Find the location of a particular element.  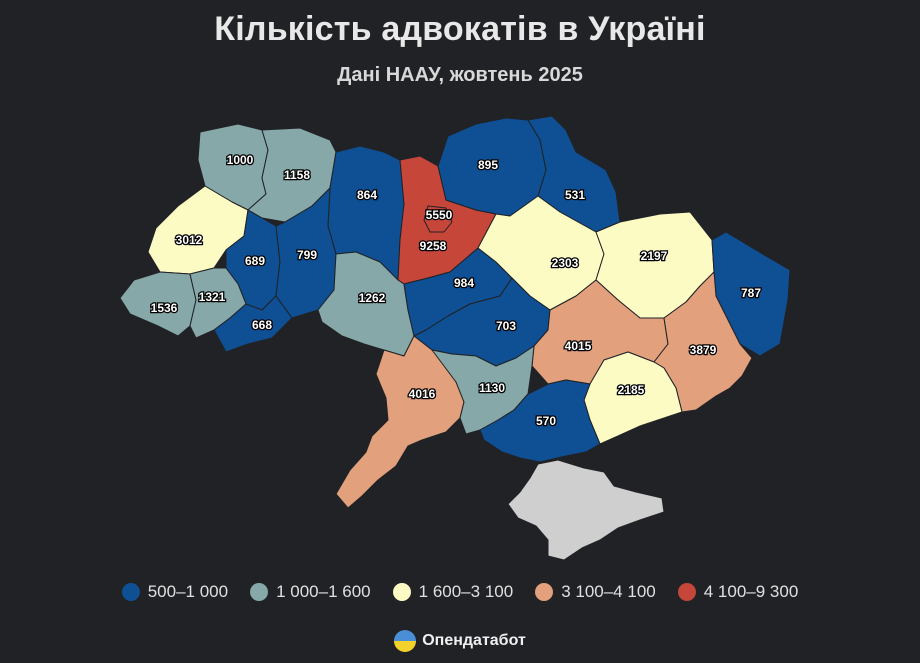

label-zakarpattia: 1536 is located at coordinates (164, 308).